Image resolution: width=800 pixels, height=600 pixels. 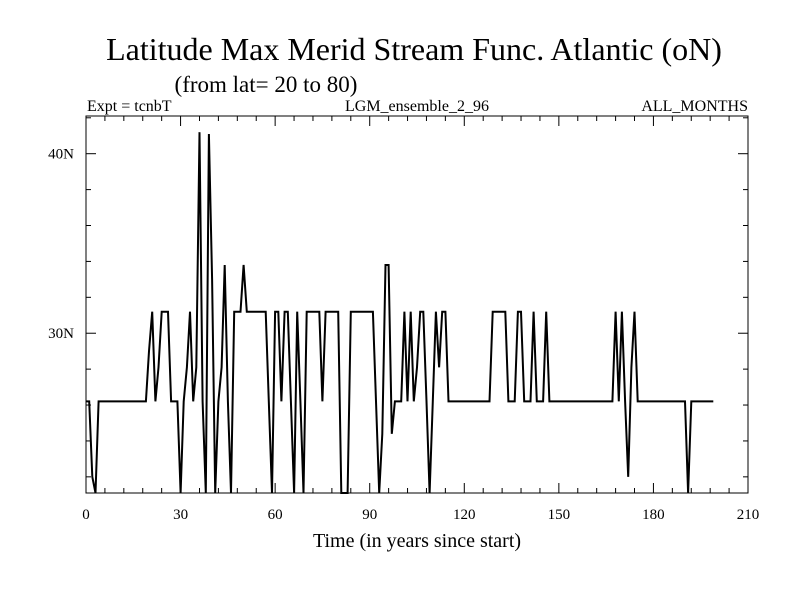 What do you see at coordinates (180, 515) in the screenshot?
I see `x-tick-label: 30` at bounding box center [180, 515].